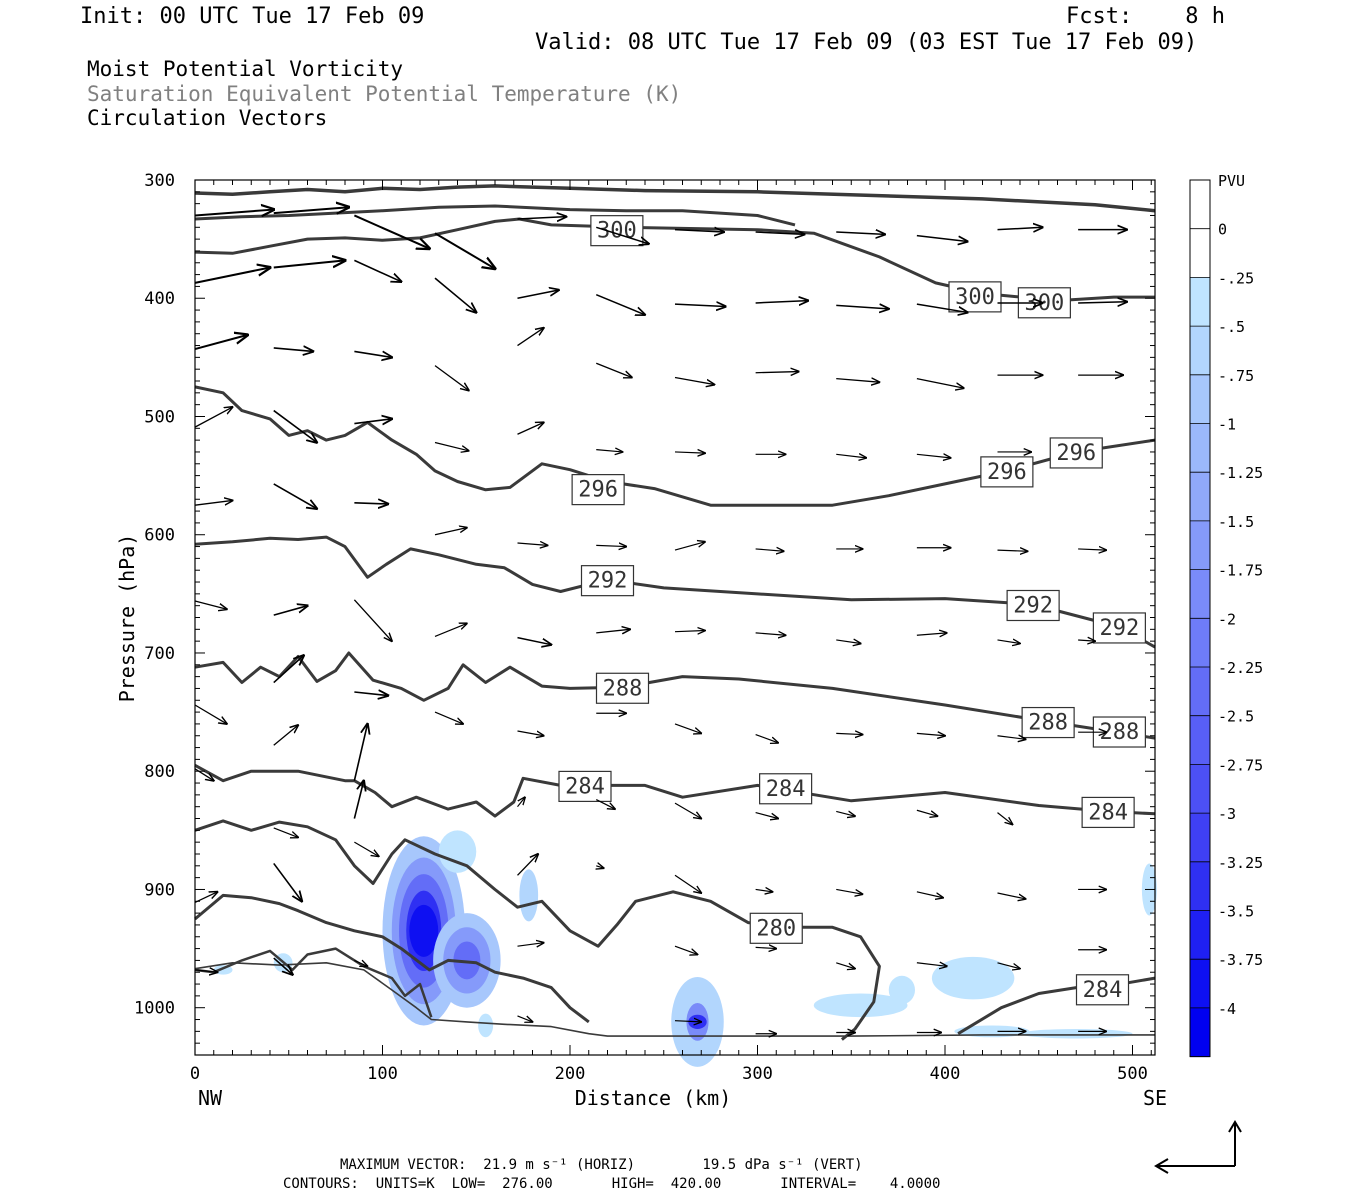 The width and height of the screenshot is (1350, 1200). I want to click on colorbar-label: -3.5, so click(1236, 912).